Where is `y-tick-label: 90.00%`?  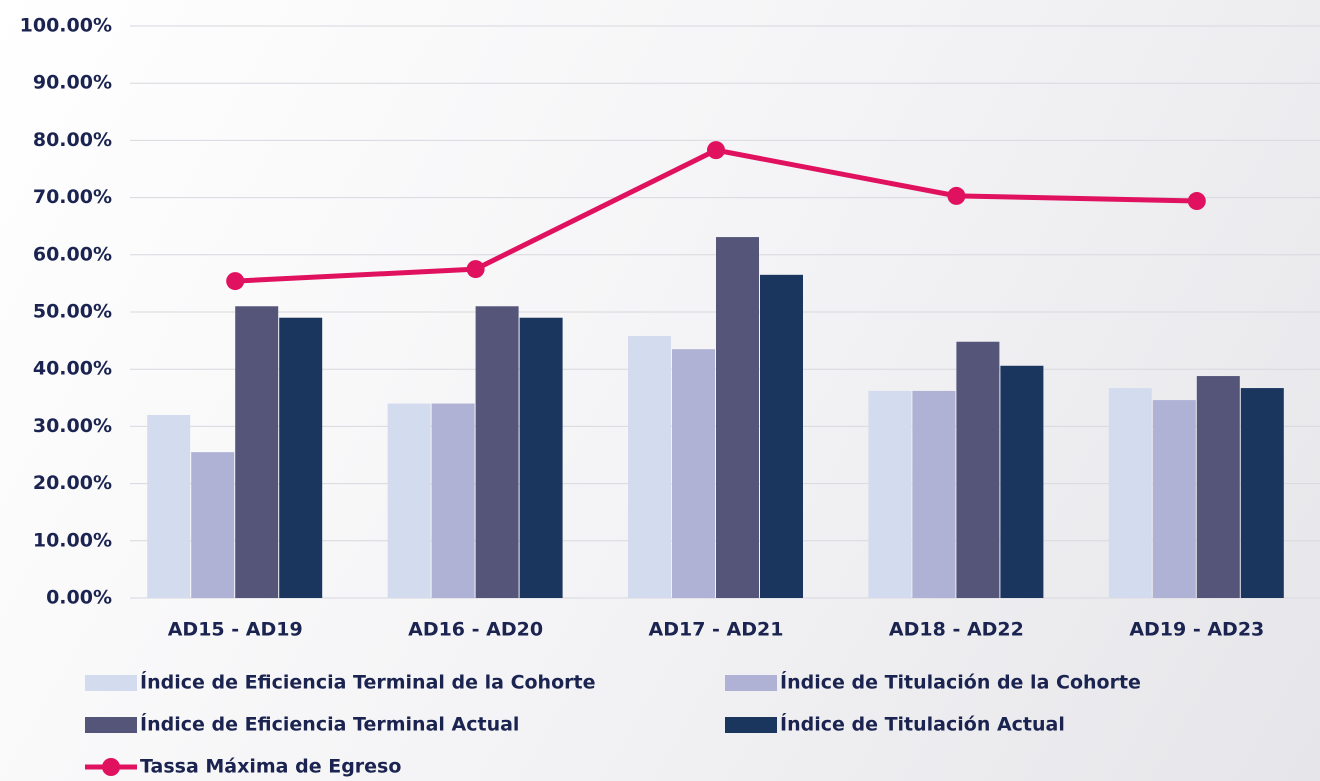 y-tick-label: 90.00% is located at coordinates (72, 83).